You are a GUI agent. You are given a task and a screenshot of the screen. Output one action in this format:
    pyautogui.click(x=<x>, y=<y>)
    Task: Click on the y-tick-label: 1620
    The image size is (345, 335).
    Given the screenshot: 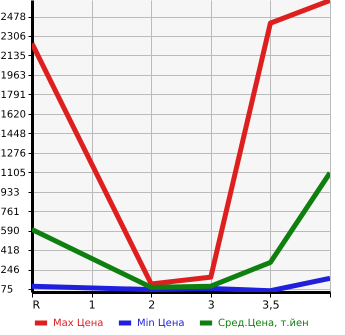 What is the action you would take?
    pyautogui.click(x=13, y=114)
    